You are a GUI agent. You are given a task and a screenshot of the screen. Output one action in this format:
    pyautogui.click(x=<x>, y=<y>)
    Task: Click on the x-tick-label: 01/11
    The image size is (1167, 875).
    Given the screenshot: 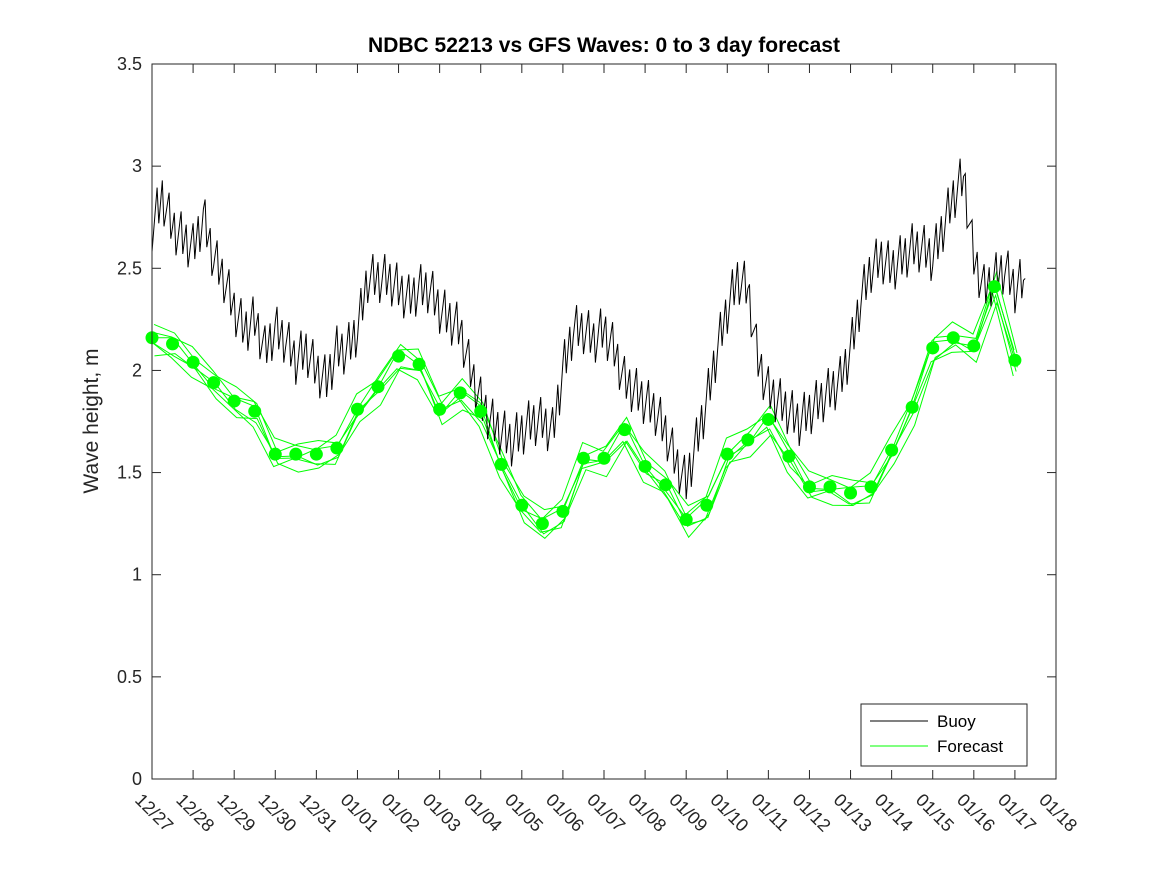 What is the action you would take?
    pyautogui.click(x=770, y=812)
    